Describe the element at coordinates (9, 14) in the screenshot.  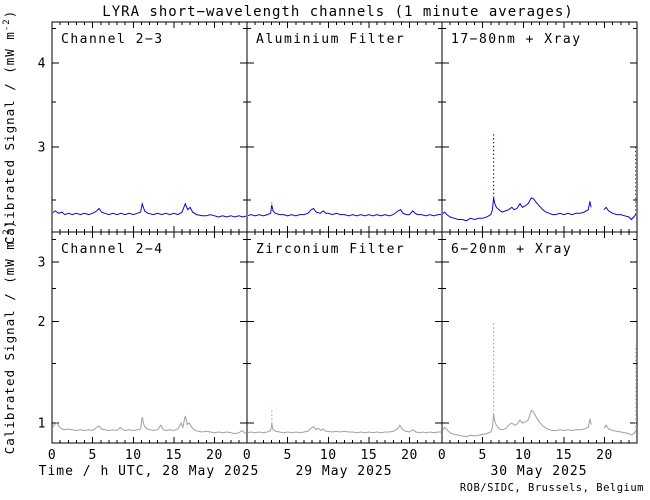
I see `y-axis-label-top-close: )` at that location.